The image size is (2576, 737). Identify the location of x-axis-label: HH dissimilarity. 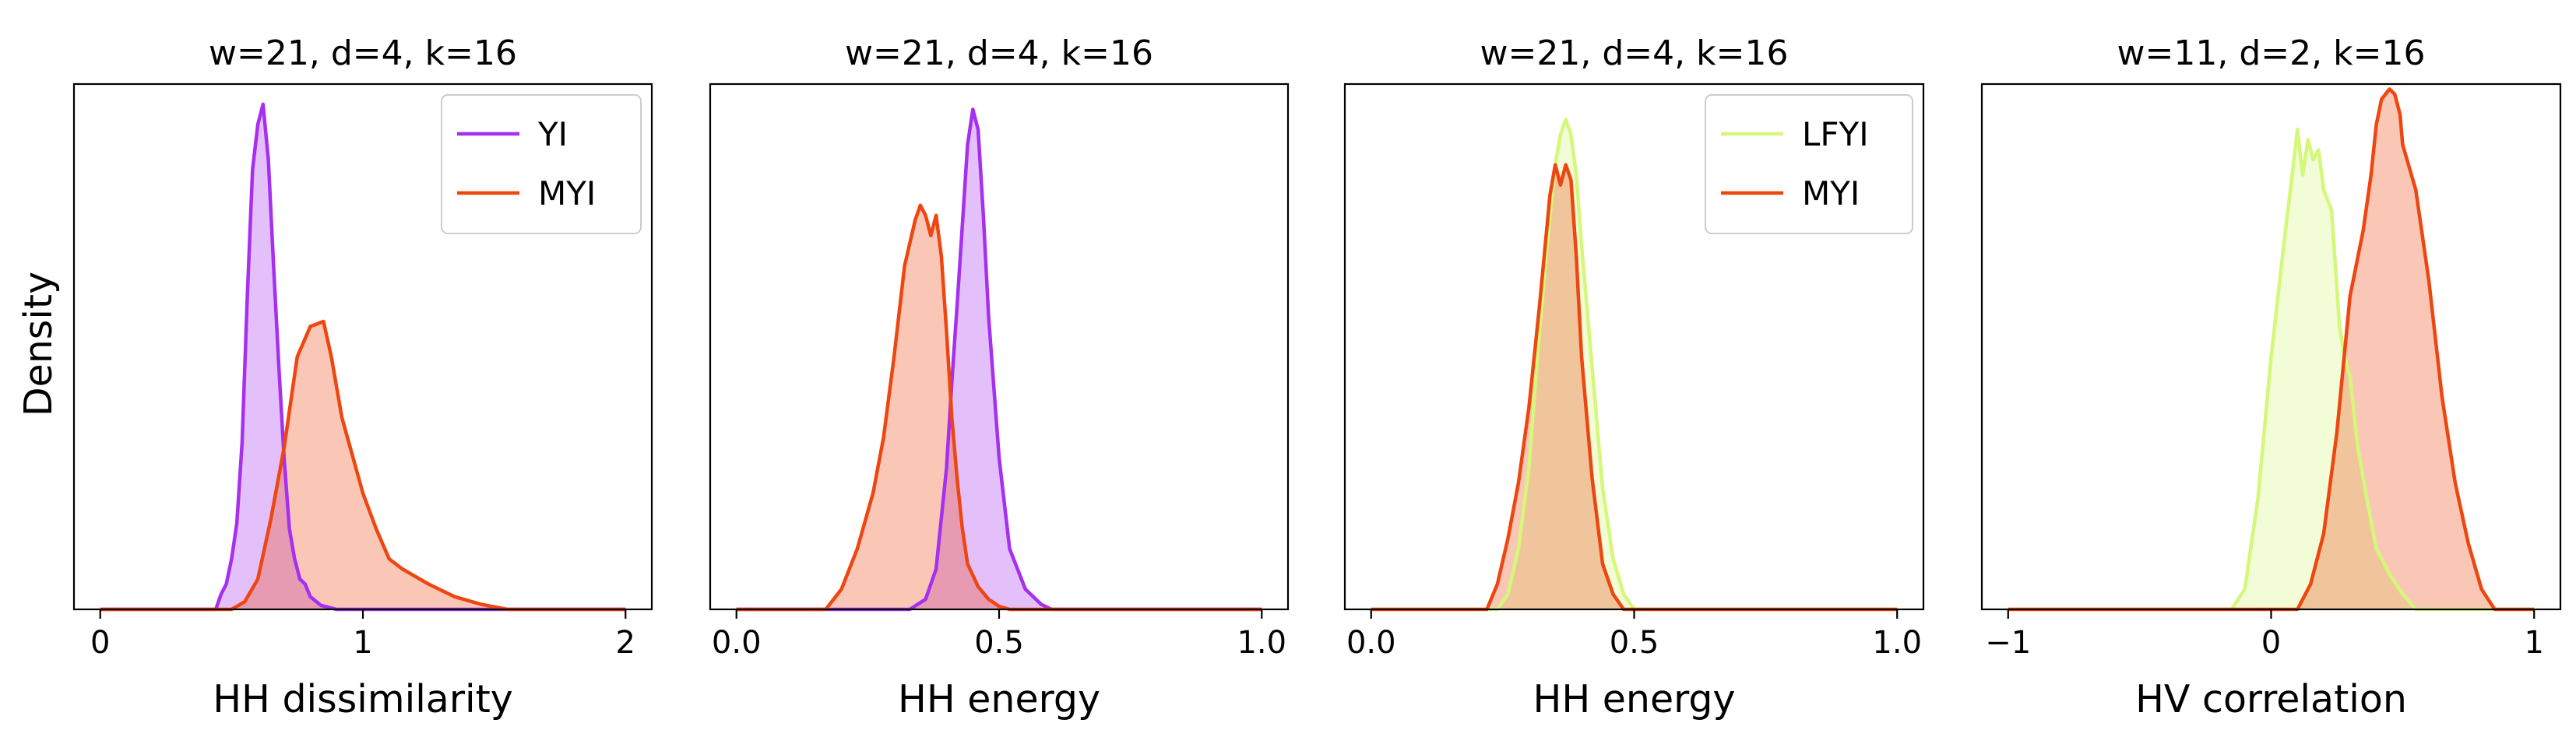
(363, 699).